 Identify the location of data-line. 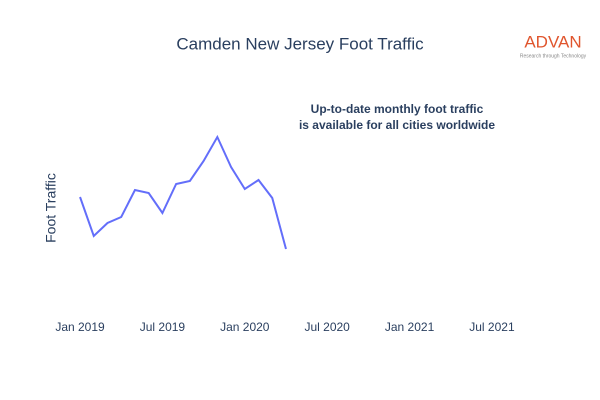
(183, 192).